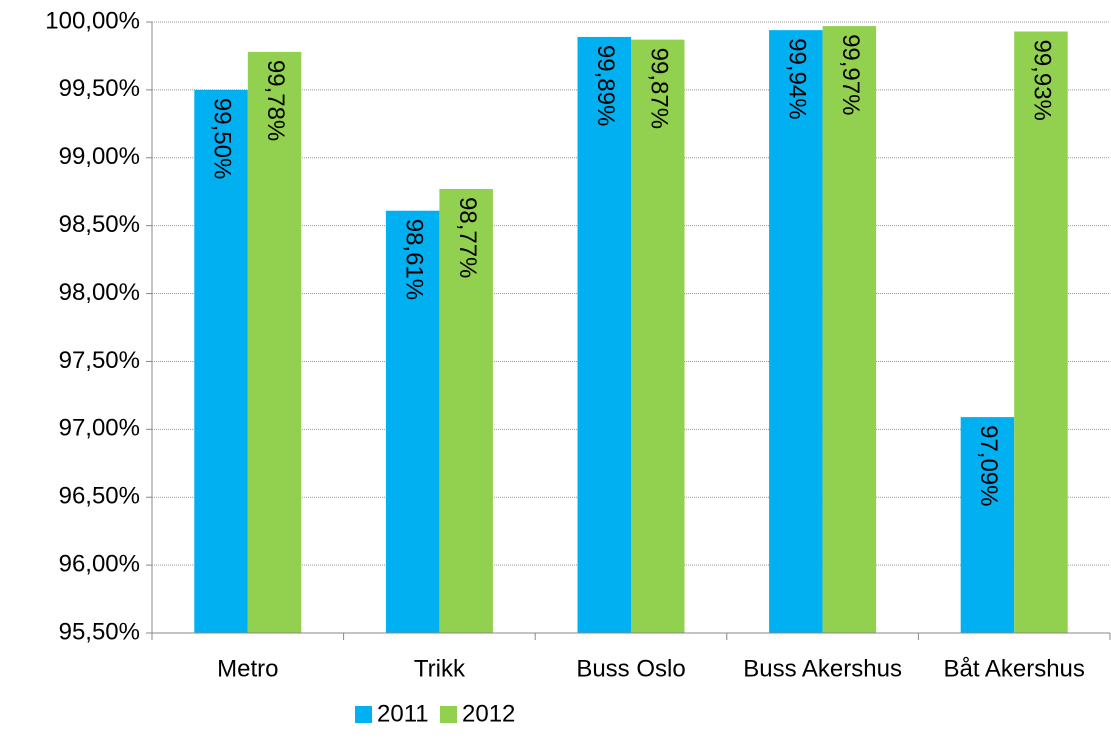  Describe the element at coordinates (222, 138) in the screenshot. I see `value-label: 99,50%` at that location.